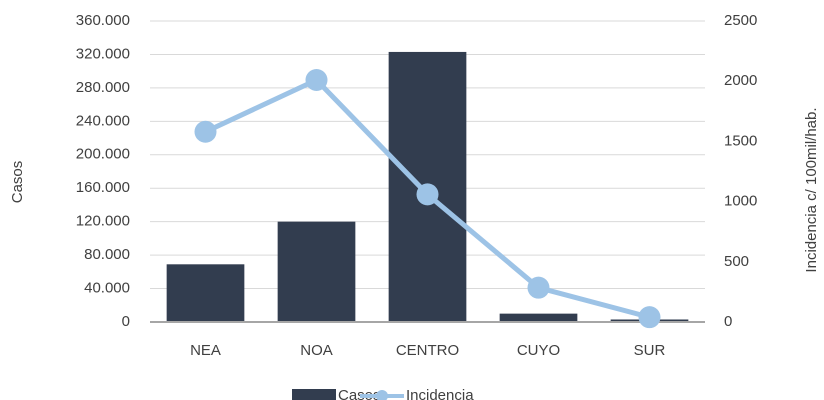 The width and height of the screenshot is (824, 400). Describe the element at coordinates (740, 140) in the screenshot. I see `y2-tick-label: 1500` at that location.